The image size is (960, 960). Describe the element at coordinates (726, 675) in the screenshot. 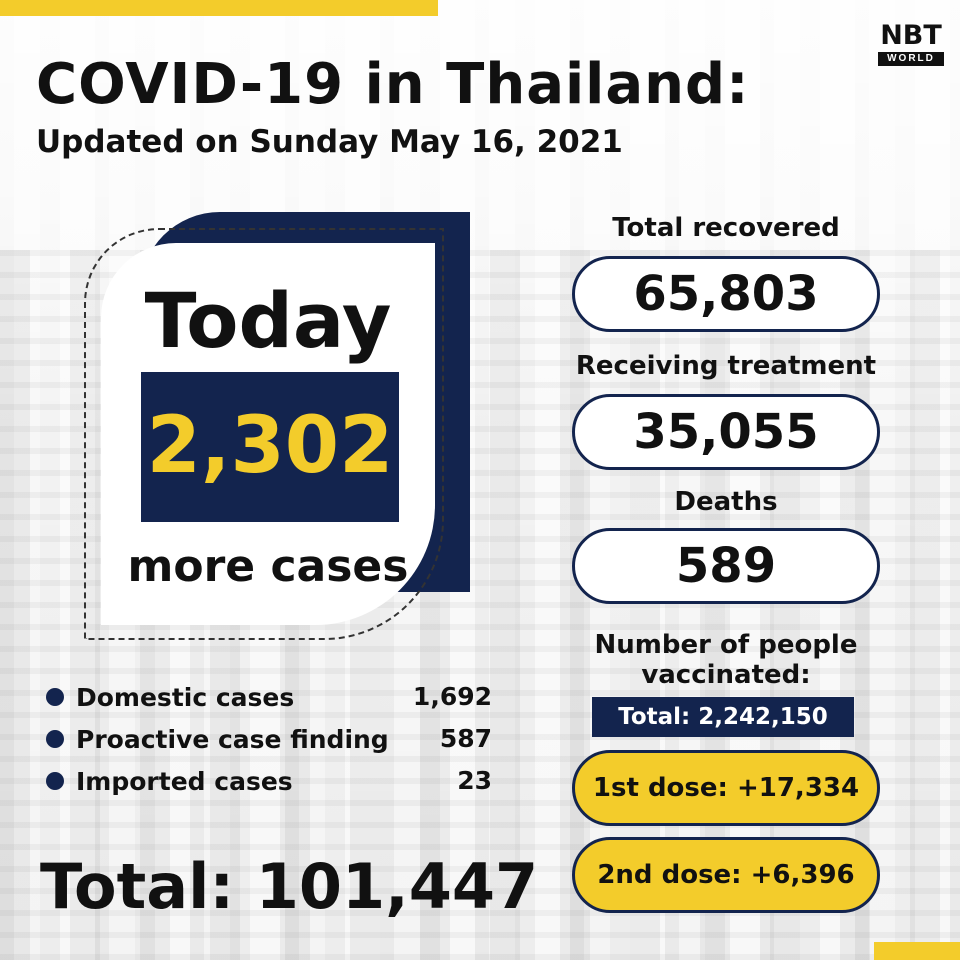

I see `vaccinated-label-line2: vaccinated:` at that location.